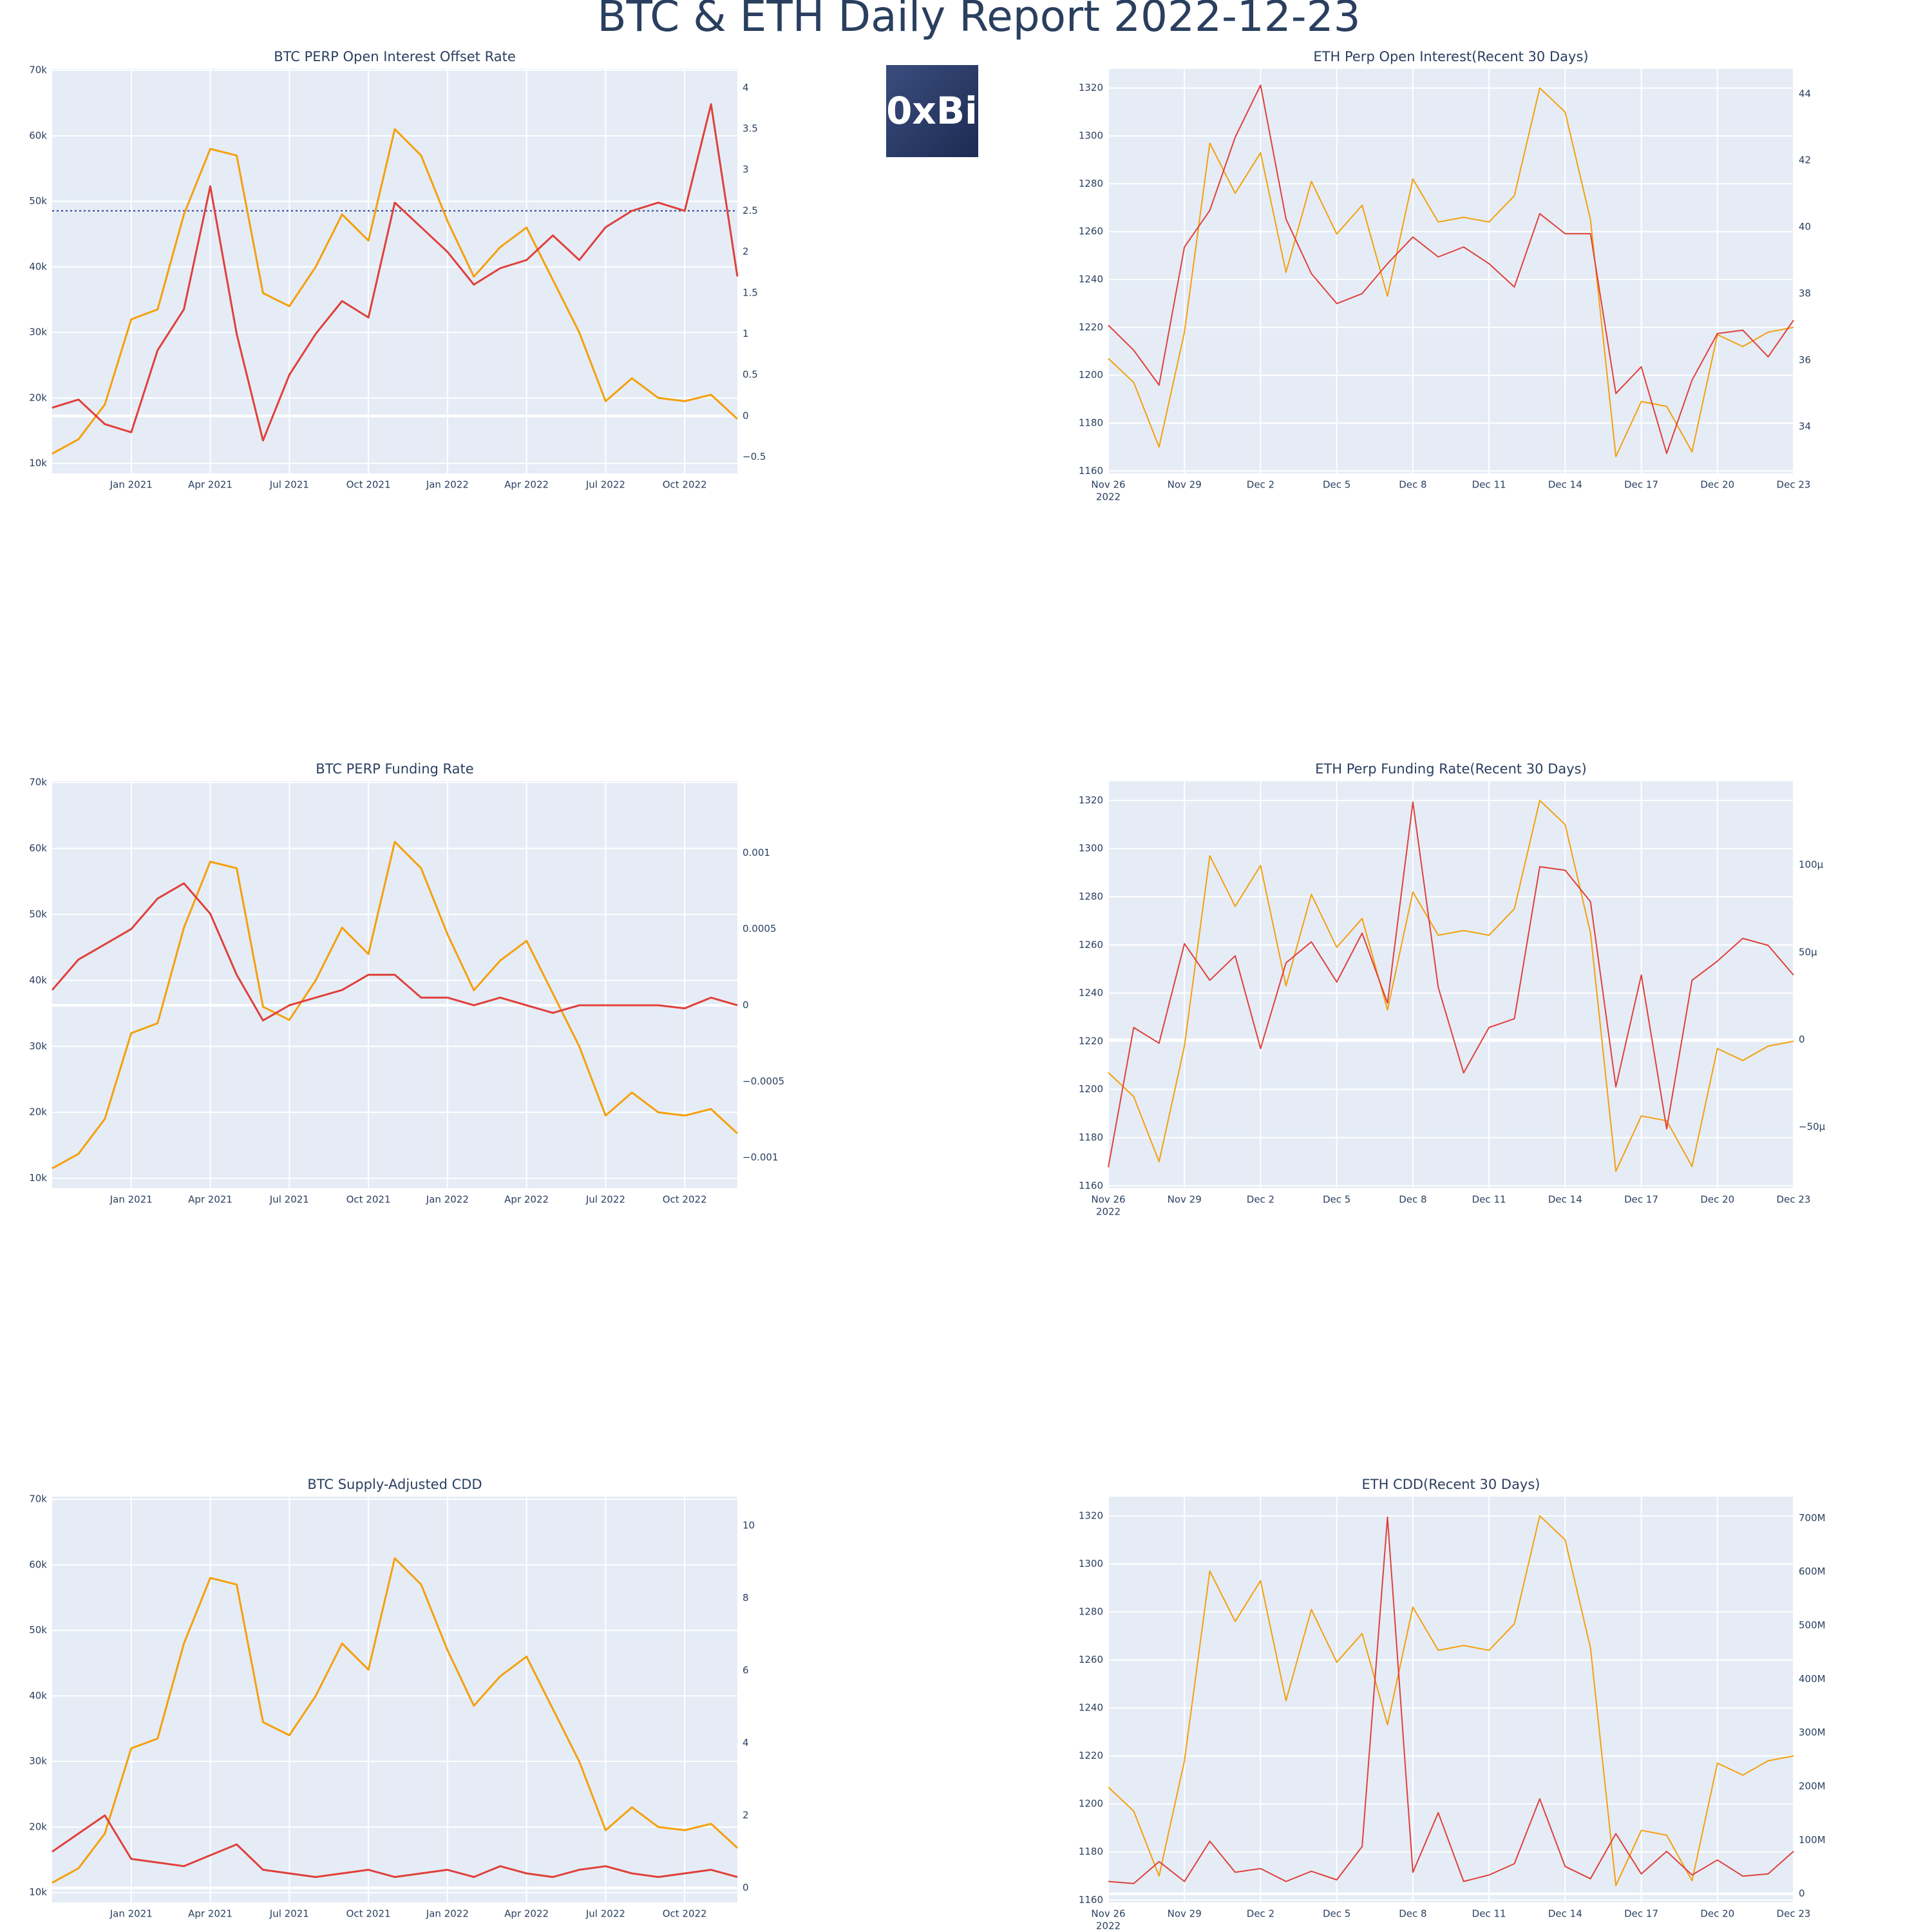 Image resolution: width=1932 pixels, height=1932 pixels. I want to click on y-tick-label: 1260, so click(1091, 945).